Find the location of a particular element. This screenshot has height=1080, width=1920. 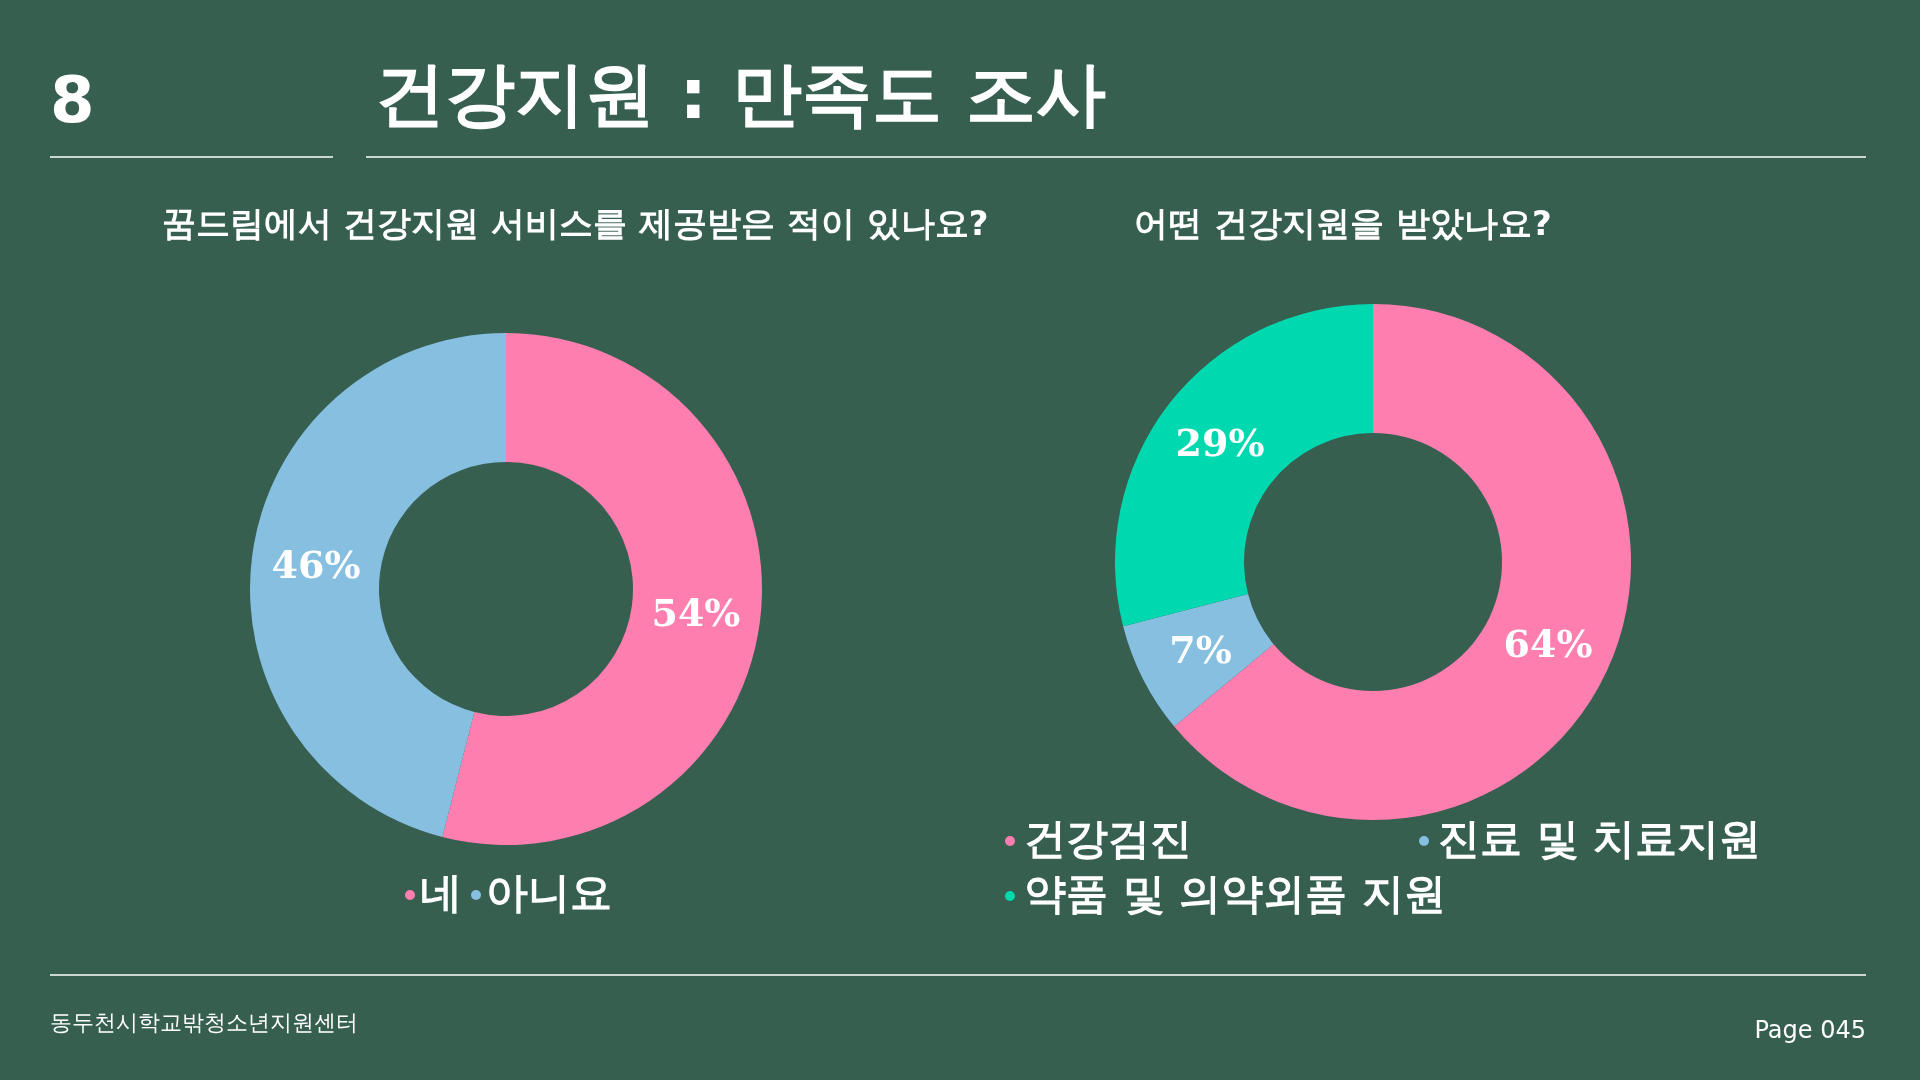

text: 동두천시학교밖청소년지원센터 is located at coordinates (204, 1022).